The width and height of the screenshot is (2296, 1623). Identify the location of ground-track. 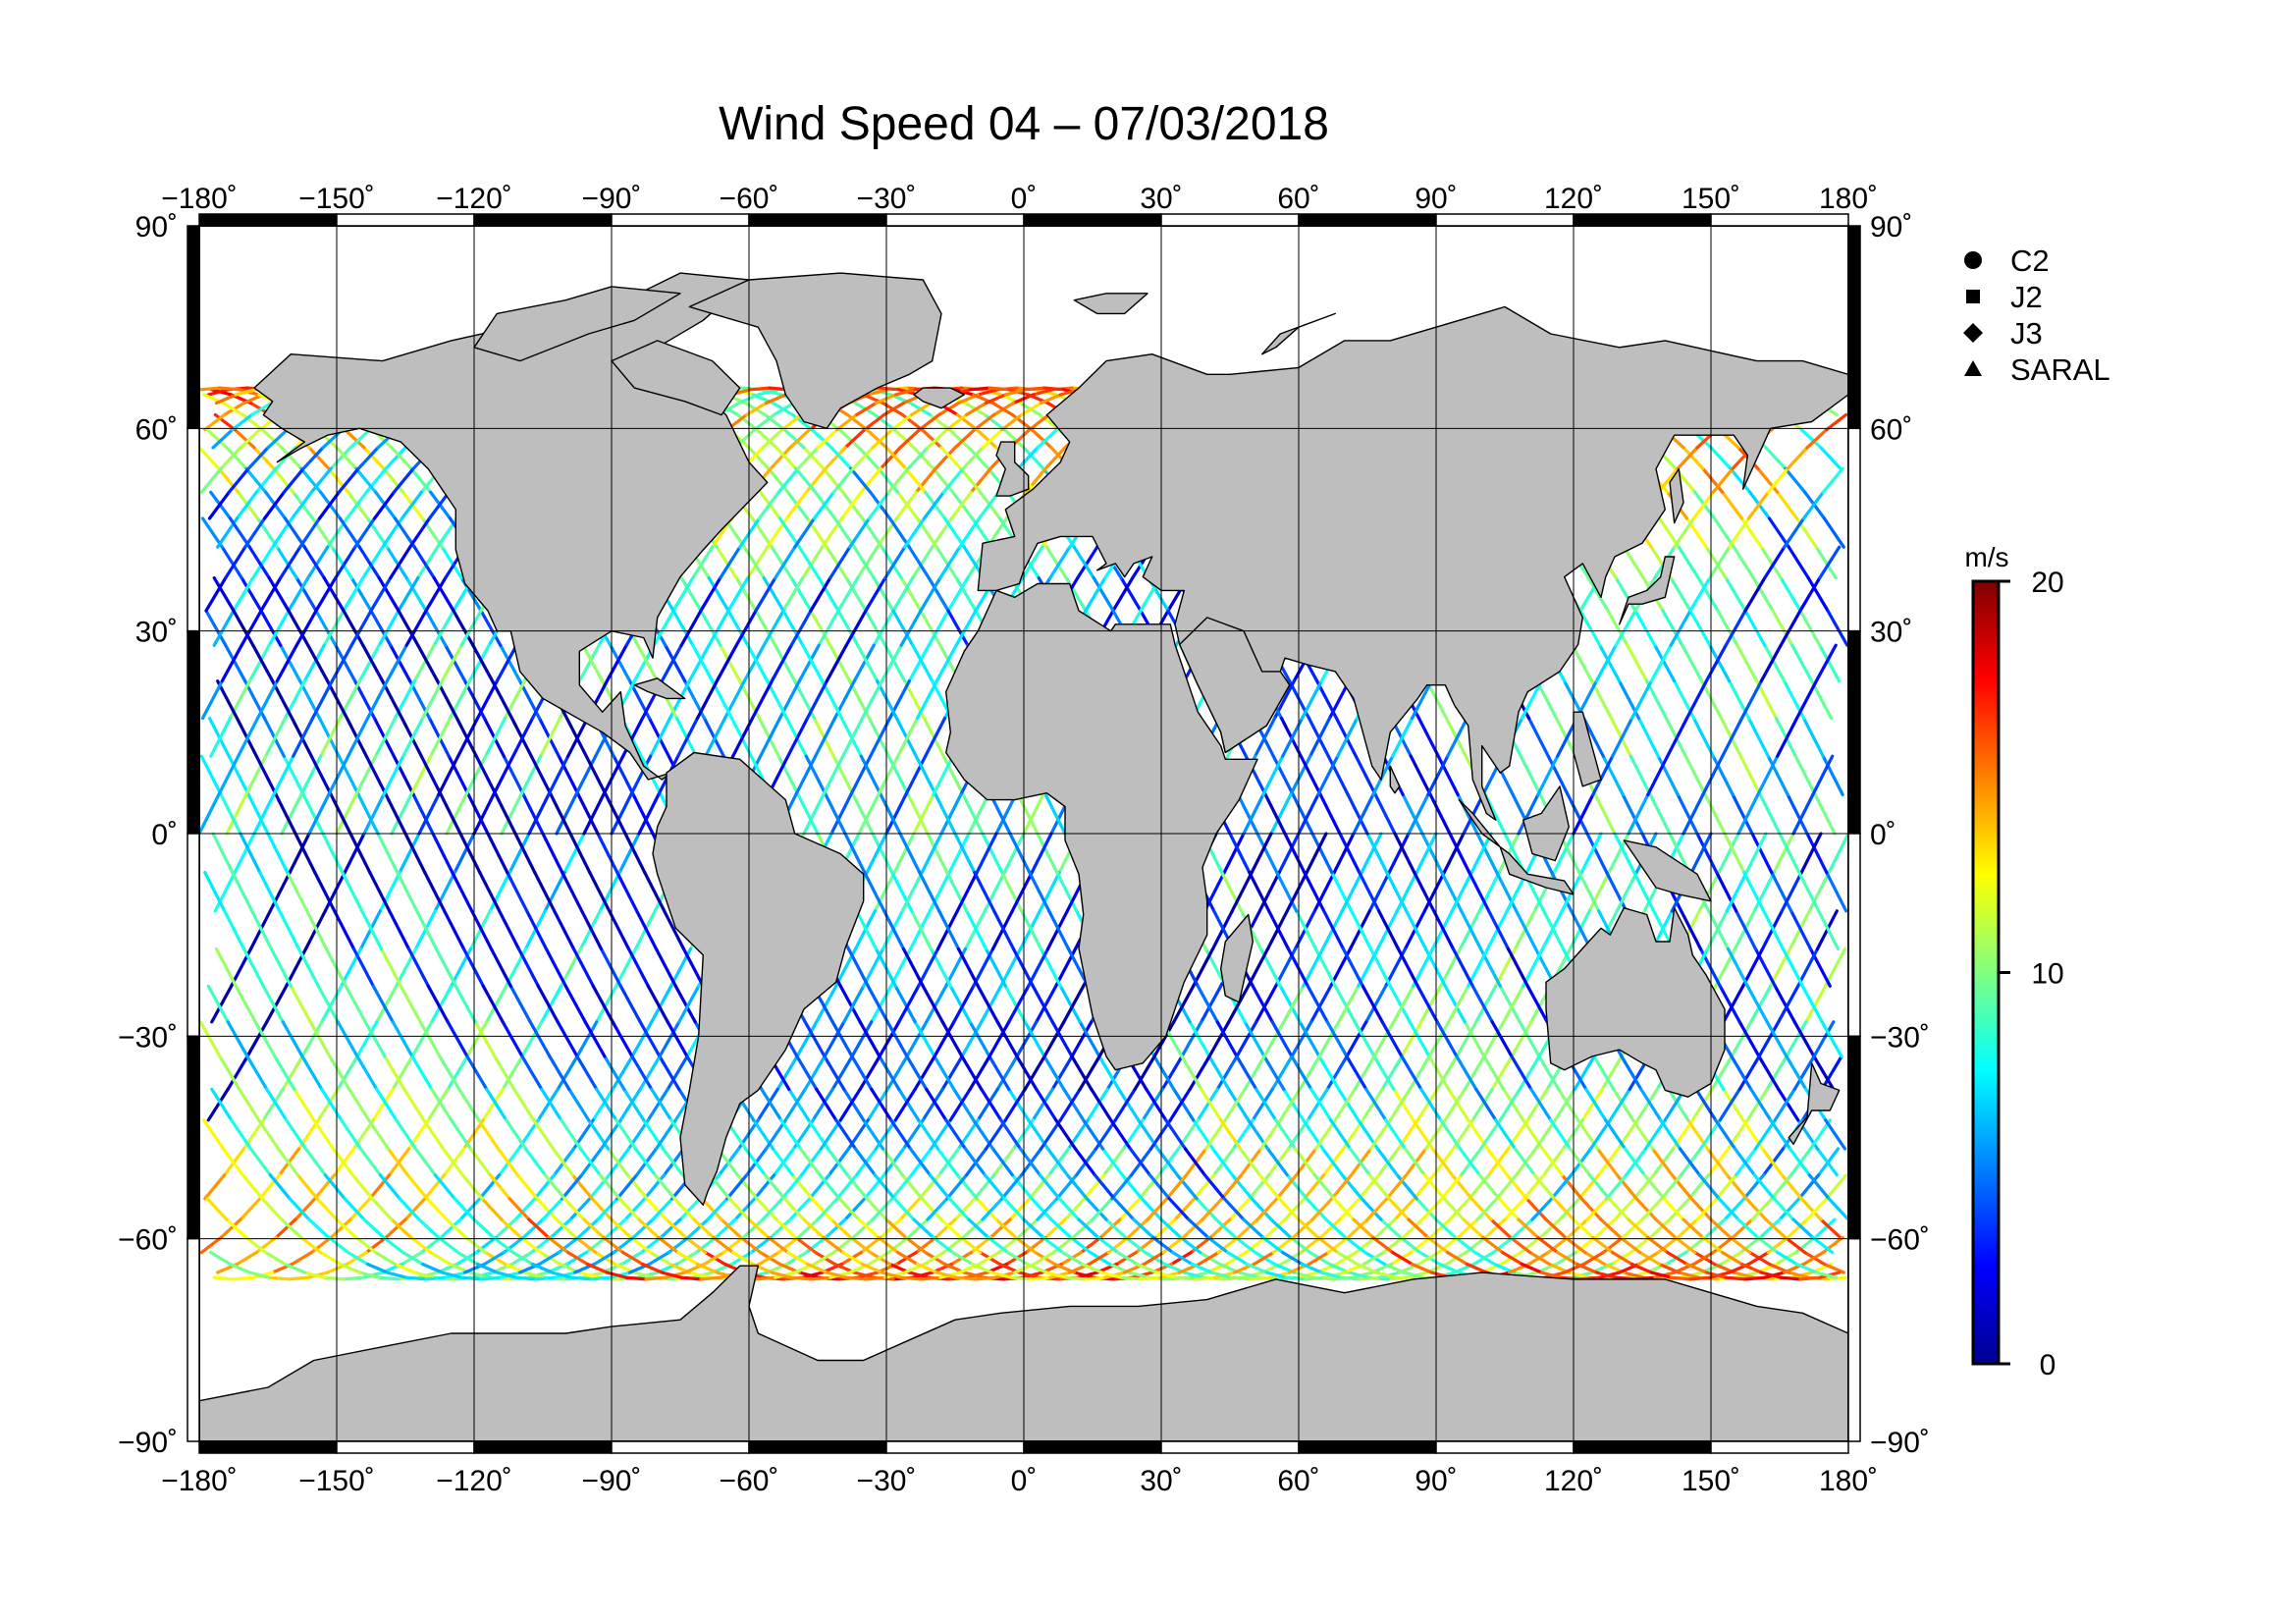
(399, 1056).